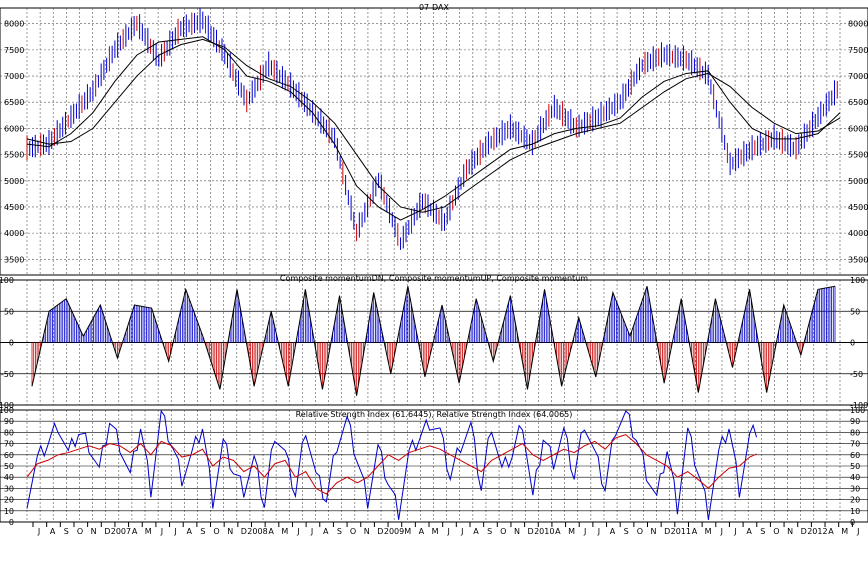  Describe the element at coordinates (14, 102) in the screenshot. I see `y-tick-left: 6500` at that location.